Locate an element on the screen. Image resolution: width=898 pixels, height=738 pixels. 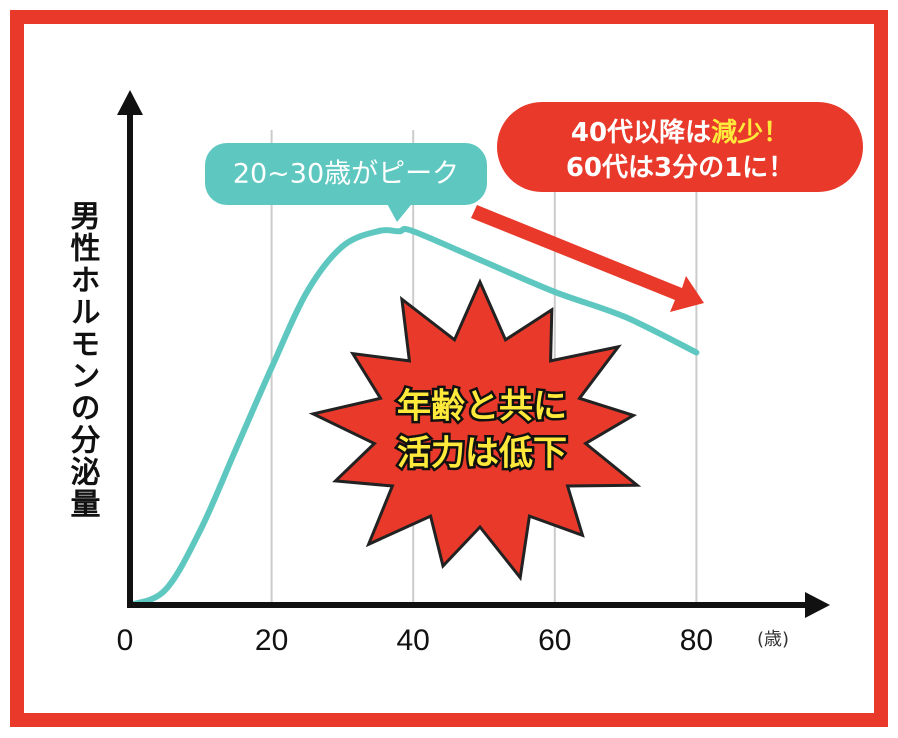
decline-text: 60代は3分の1に！ is located at coordinates (680, 168).